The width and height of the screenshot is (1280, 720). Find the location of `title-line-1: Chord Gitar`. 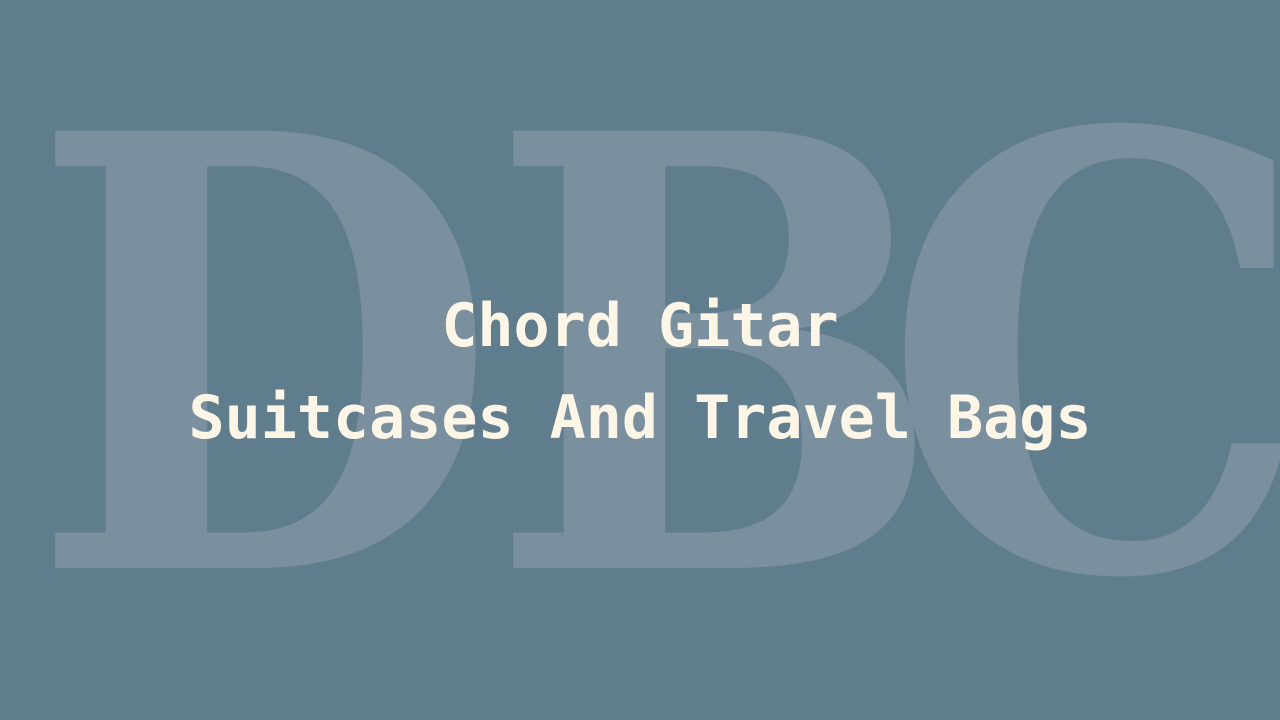

title-line-1: Chord Gitar is located at coordinates (640, 326).